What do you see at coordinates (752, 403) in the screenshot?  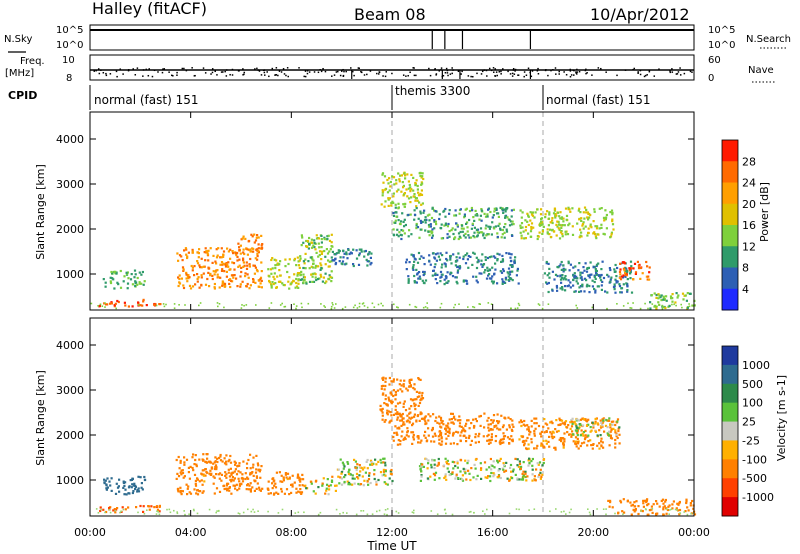 I see `colorbar-tick-label: 100` at bounding box center [752, 403].